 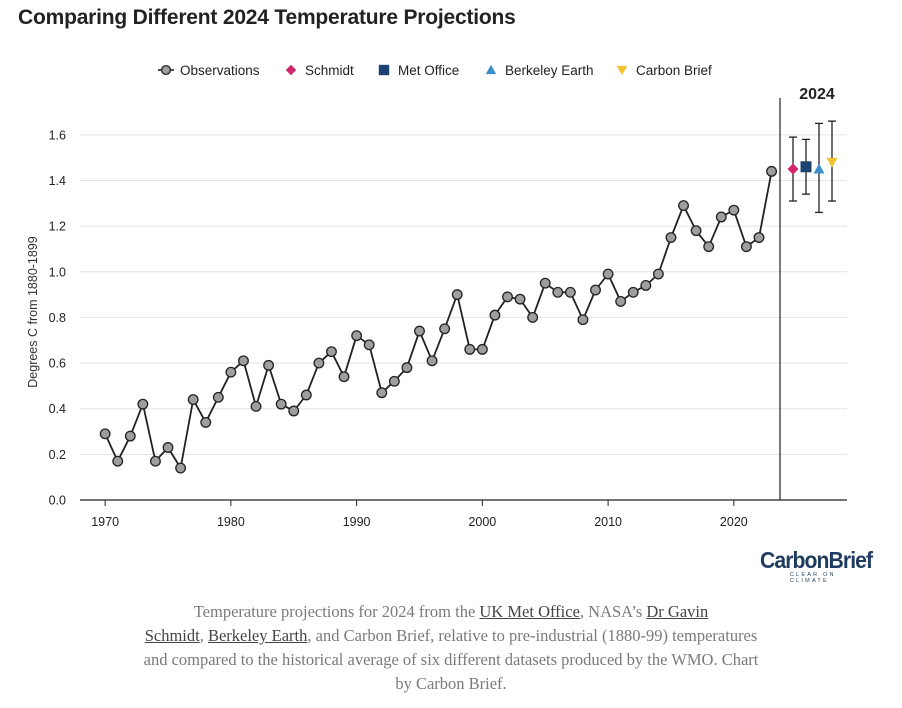 I want to click on x-tick-label: 1980, so click(x=231, y=522).